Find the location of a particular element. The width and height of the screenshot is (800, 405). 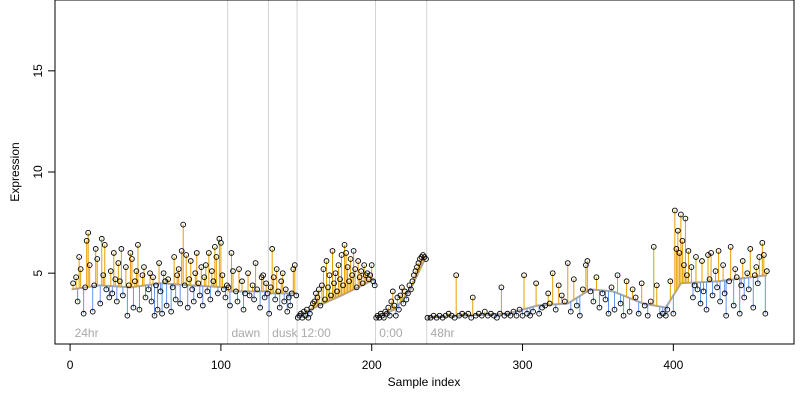

x-tick-label: 0 is located at coordinates (70, 365).